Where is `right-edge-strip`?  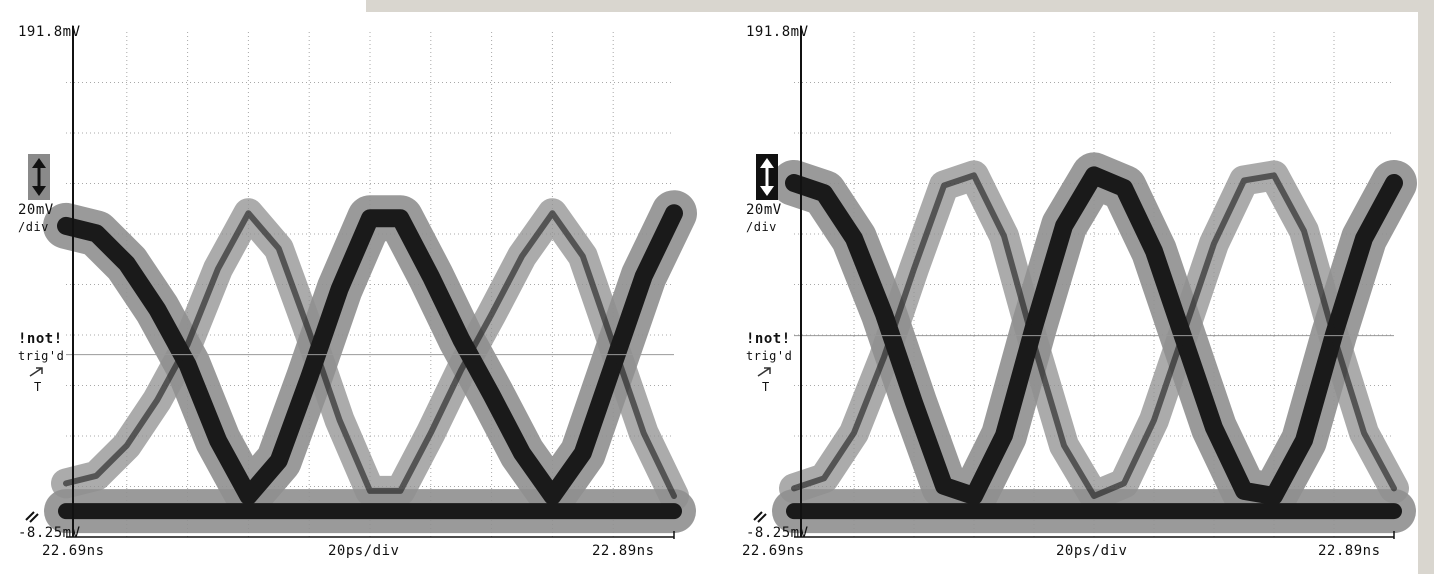
right-edge-strip is located at coordinates (1426, 287).